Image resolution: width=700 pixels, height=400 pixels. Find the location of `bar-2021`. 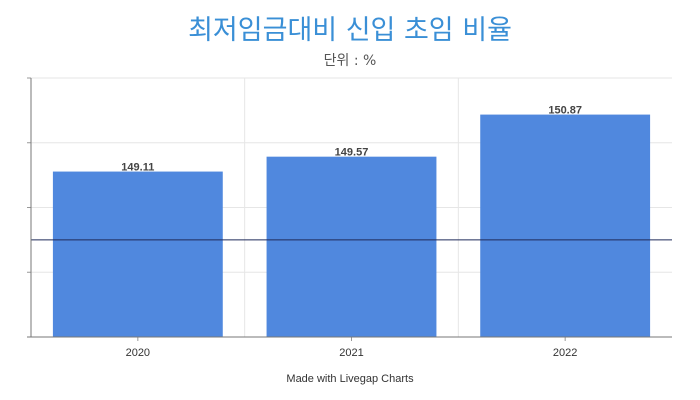

bar-2021 is located at coordinates (351, 246).